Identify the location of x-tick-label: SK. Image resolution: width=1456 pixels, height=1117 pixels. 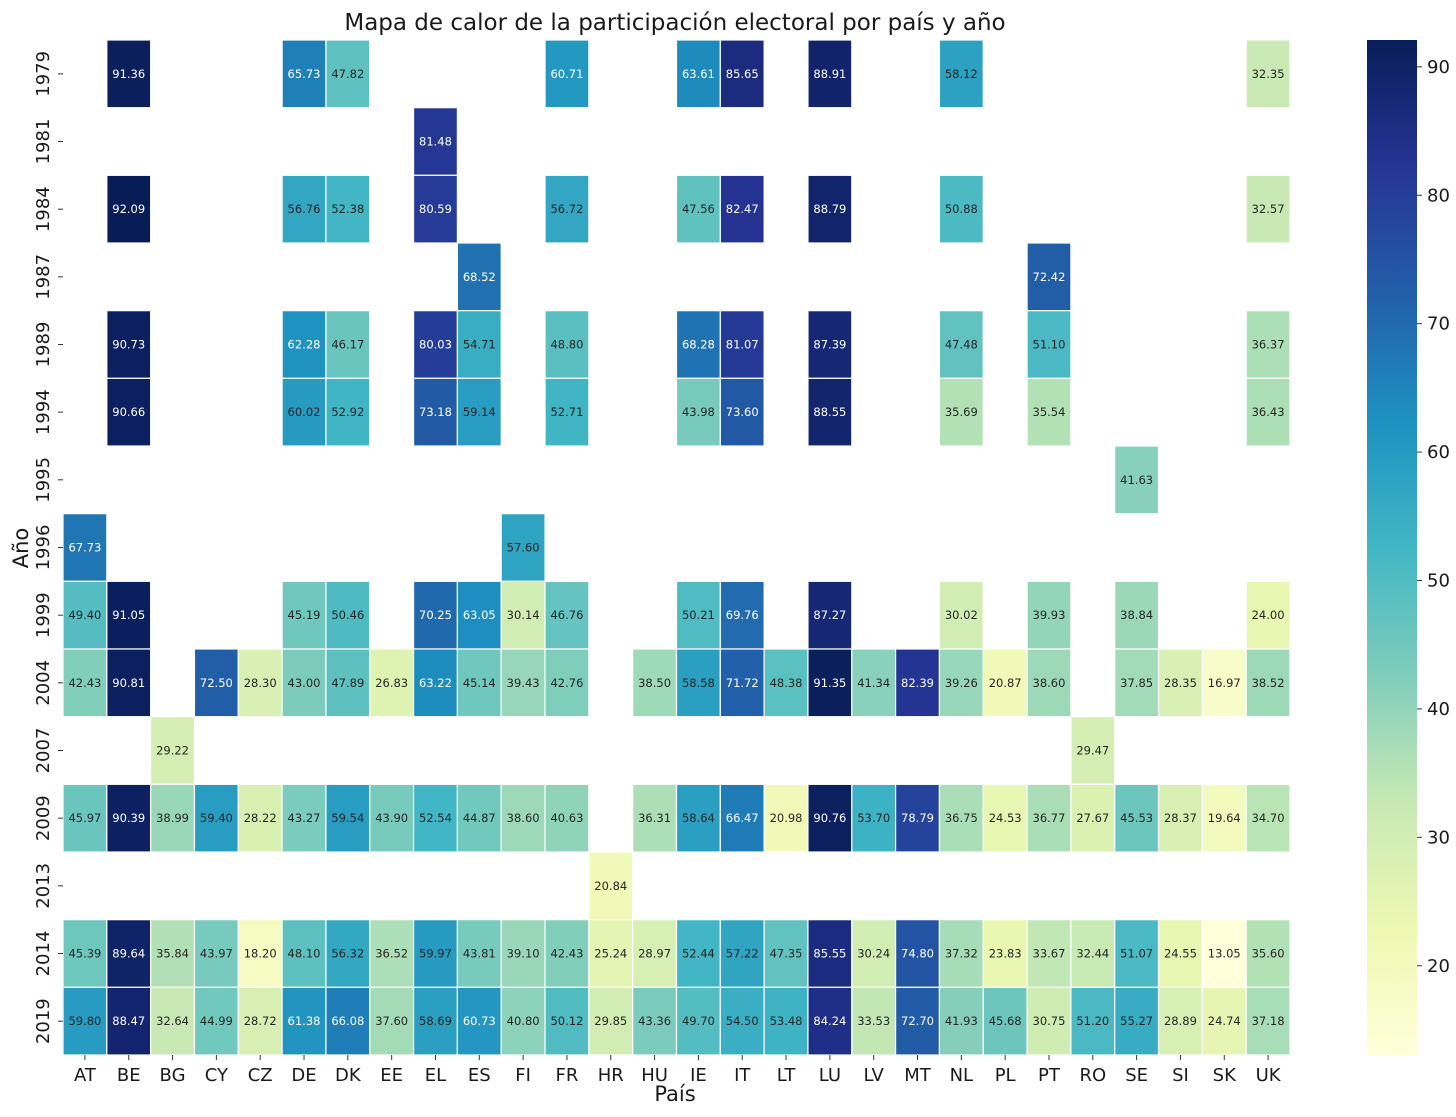
(1225, 1075).